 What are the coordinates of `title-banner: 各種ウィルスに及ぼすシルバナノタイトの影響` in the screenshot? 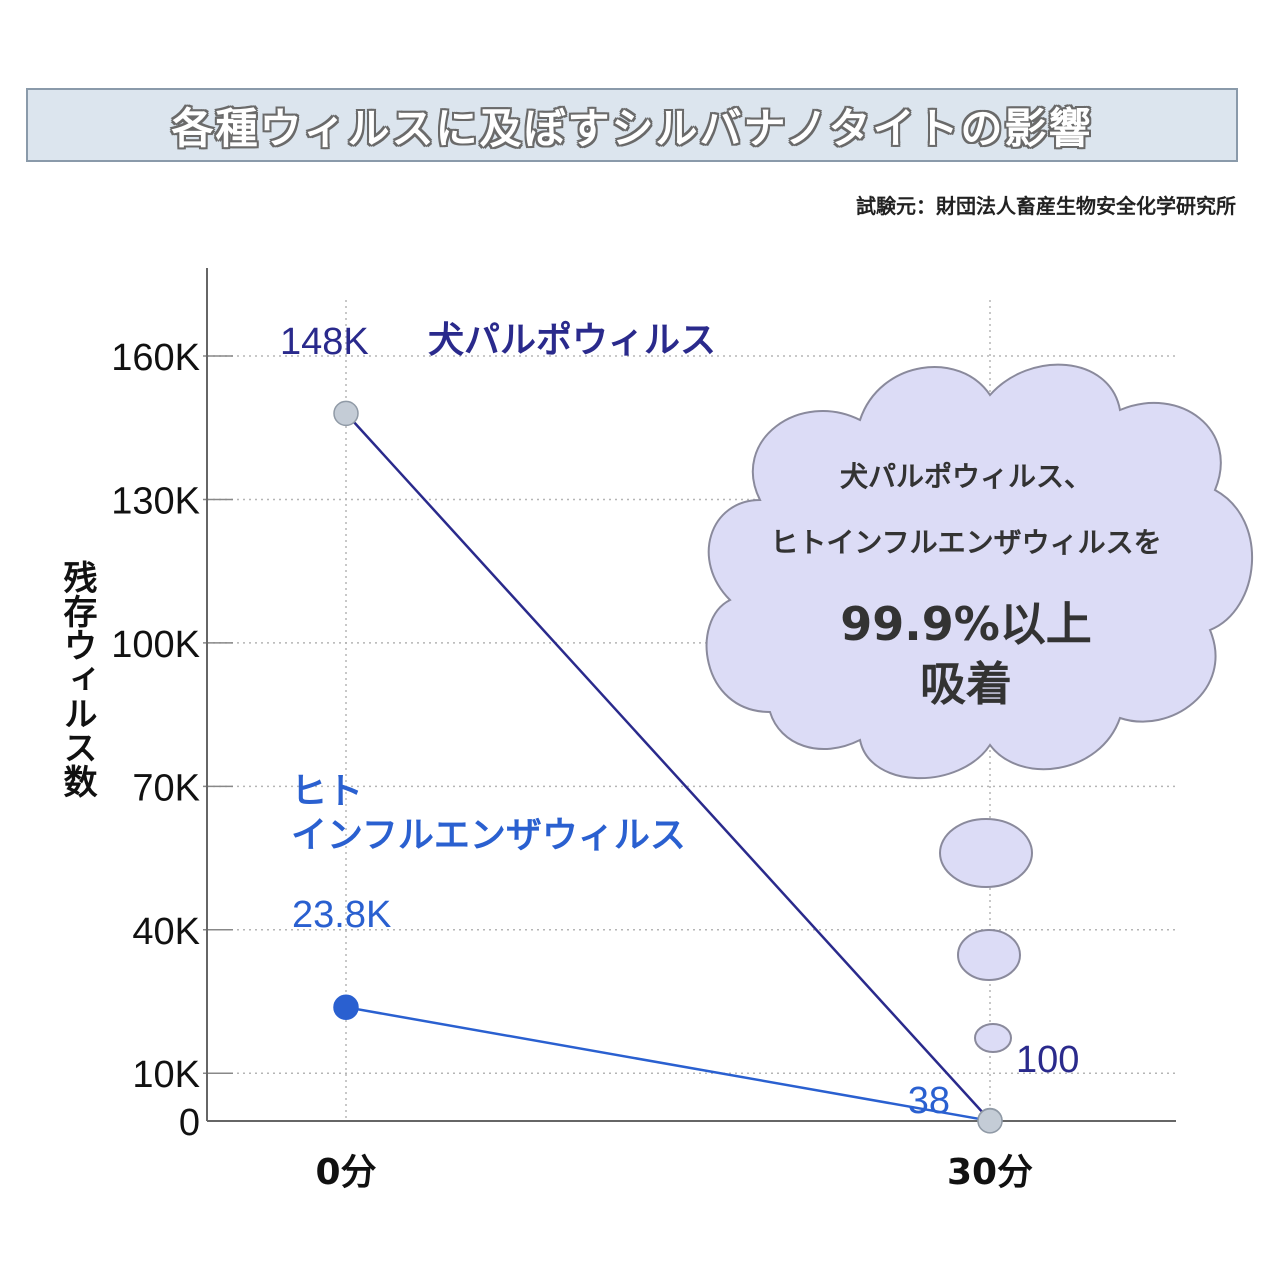 It's located at (632, 125).